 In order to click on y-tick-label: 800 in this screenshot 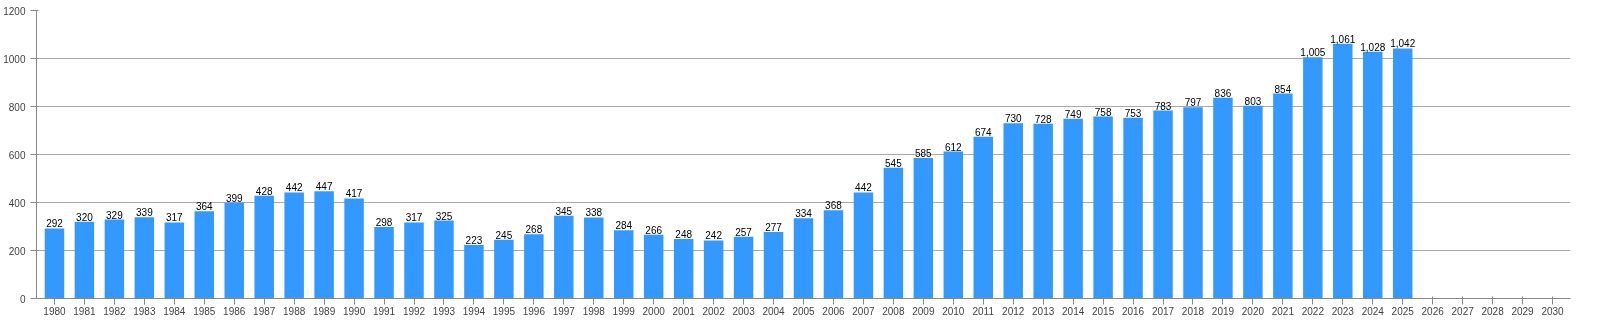, I will do `click(17, 107)`.